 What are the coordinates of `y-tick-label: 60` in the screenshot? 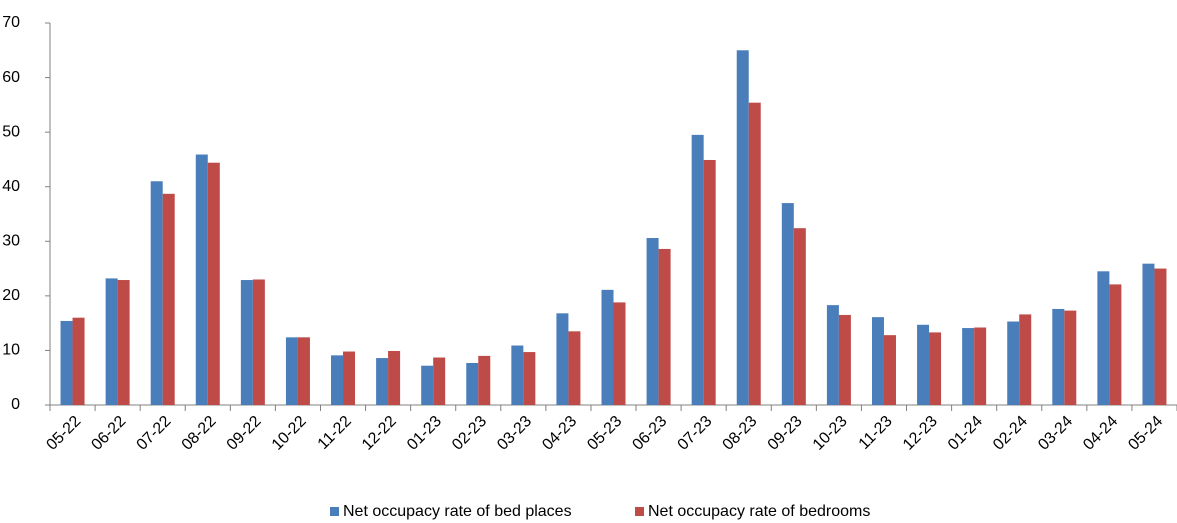 It's located at (11, 77).